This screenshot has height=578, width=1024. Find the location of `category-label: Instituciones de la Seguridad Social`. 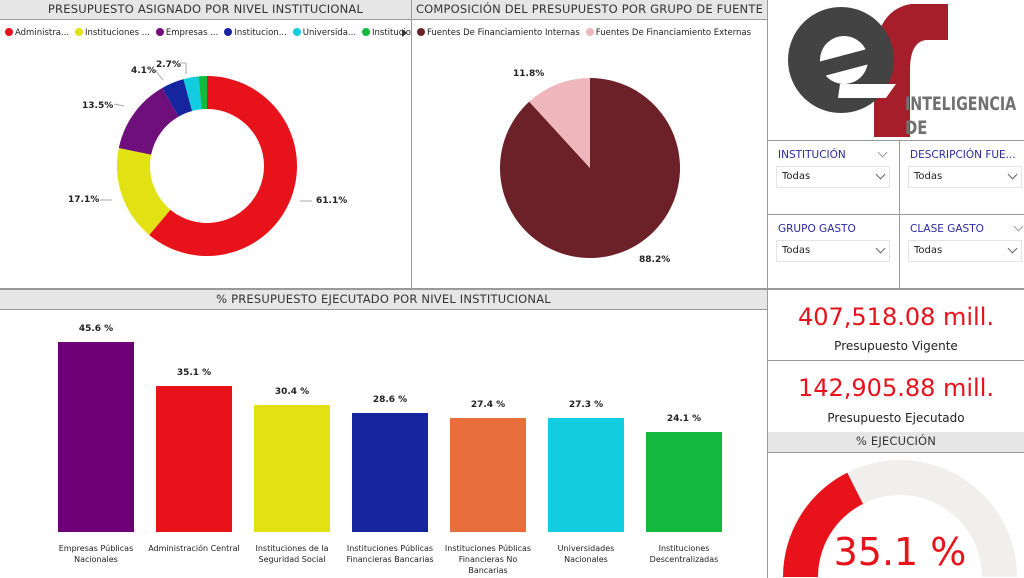

category-label: Instituciones de la Seguridad Social is located at coordinates (292, 554).